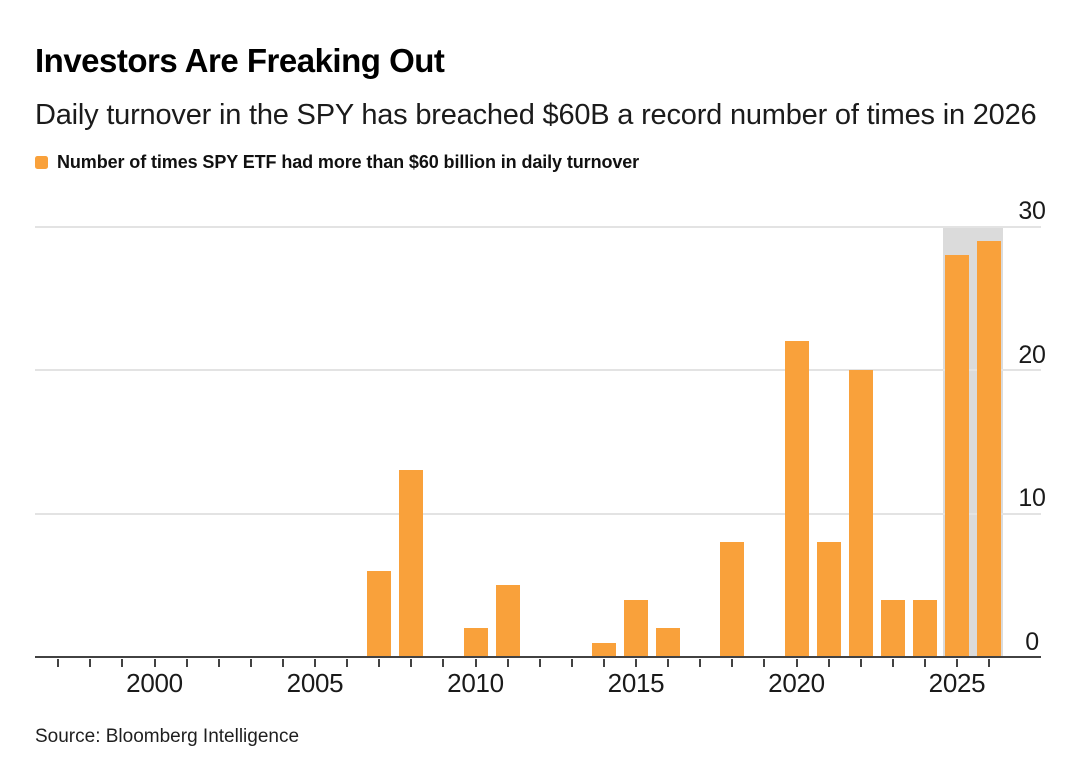  I want to click on x-tick-label: 2015, so click(636, 683).